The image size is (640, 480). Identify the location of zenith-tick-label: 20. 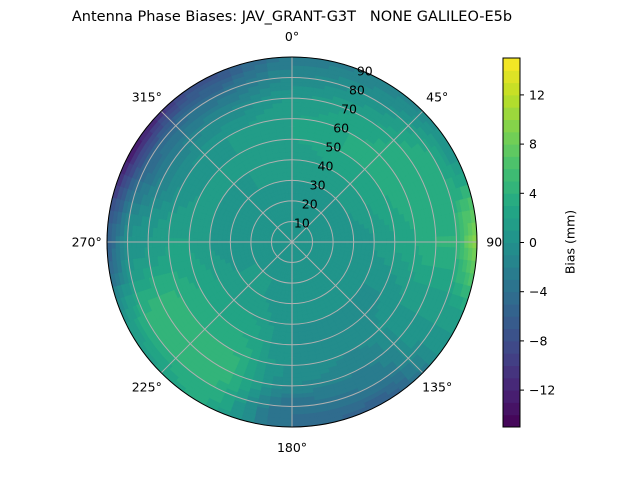
(310, 204).